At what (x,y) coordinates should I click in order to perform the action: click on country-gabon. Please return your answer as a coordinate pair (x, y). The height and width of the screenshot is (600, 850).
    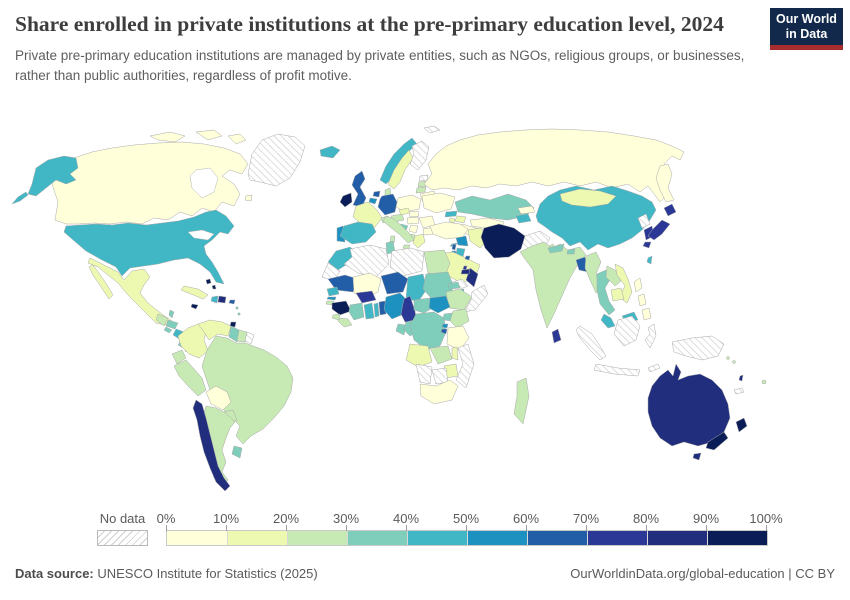
    Looking at the image, I should click on (401, 329).